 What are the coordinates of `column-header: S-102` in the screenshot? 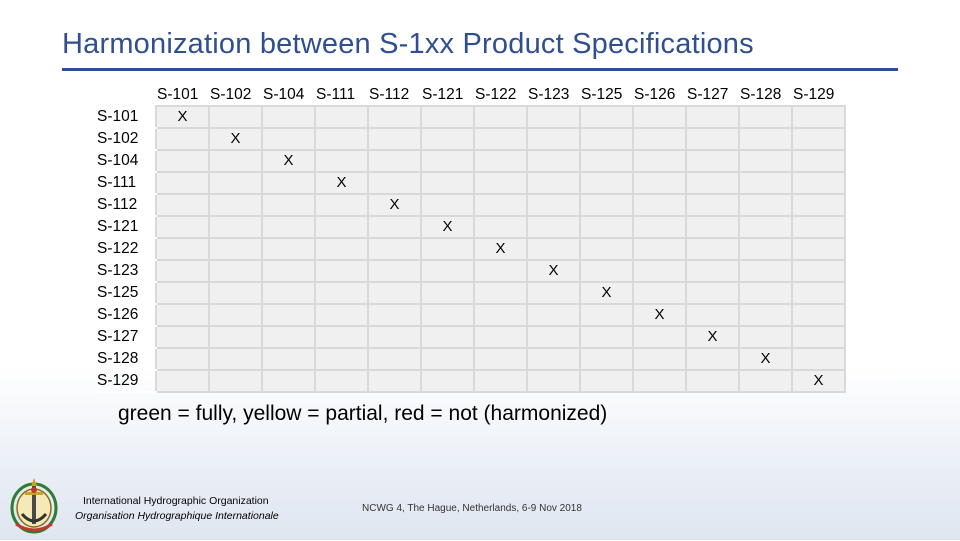 It's located at (231, 94).